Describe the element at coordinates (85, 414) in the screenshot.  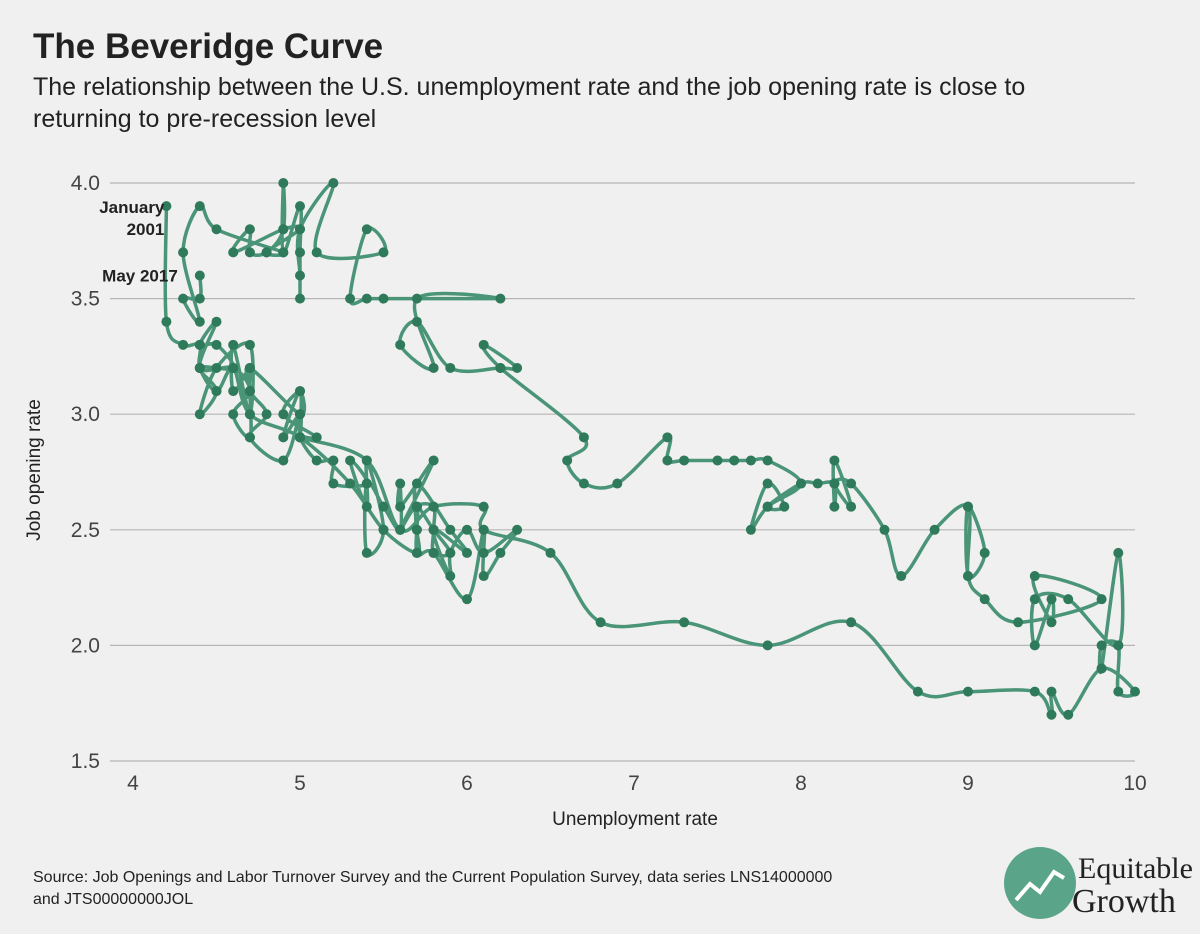
I see `y-tick-label: 3.0` at that location.